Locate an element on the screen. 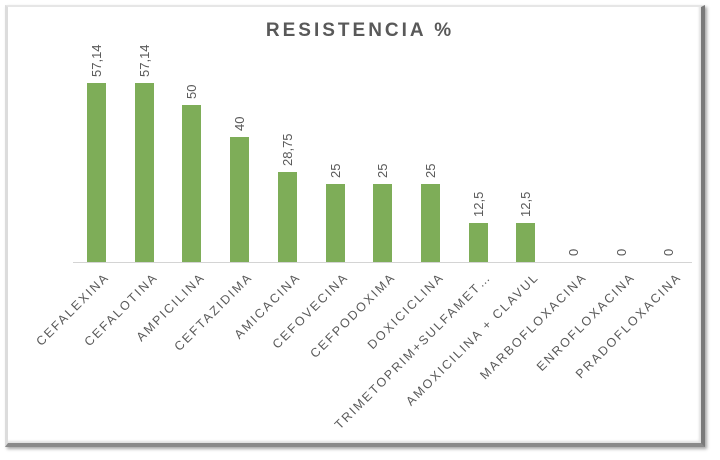 This screenshot has height=460, width=720. data-label: 40 is located at coordinates (239, 123).